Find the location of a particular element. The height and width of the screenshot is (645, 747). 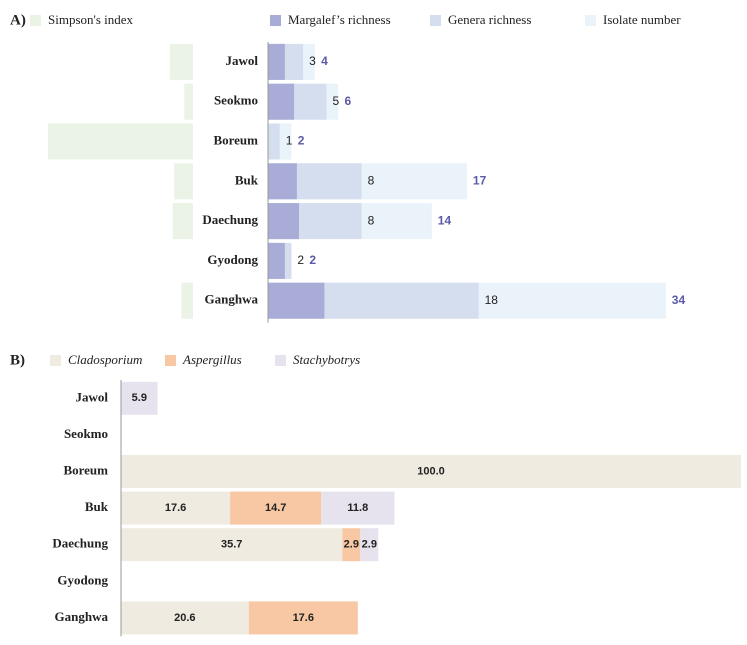

legend-label: Genera richness is located at coordinates (489, 19).